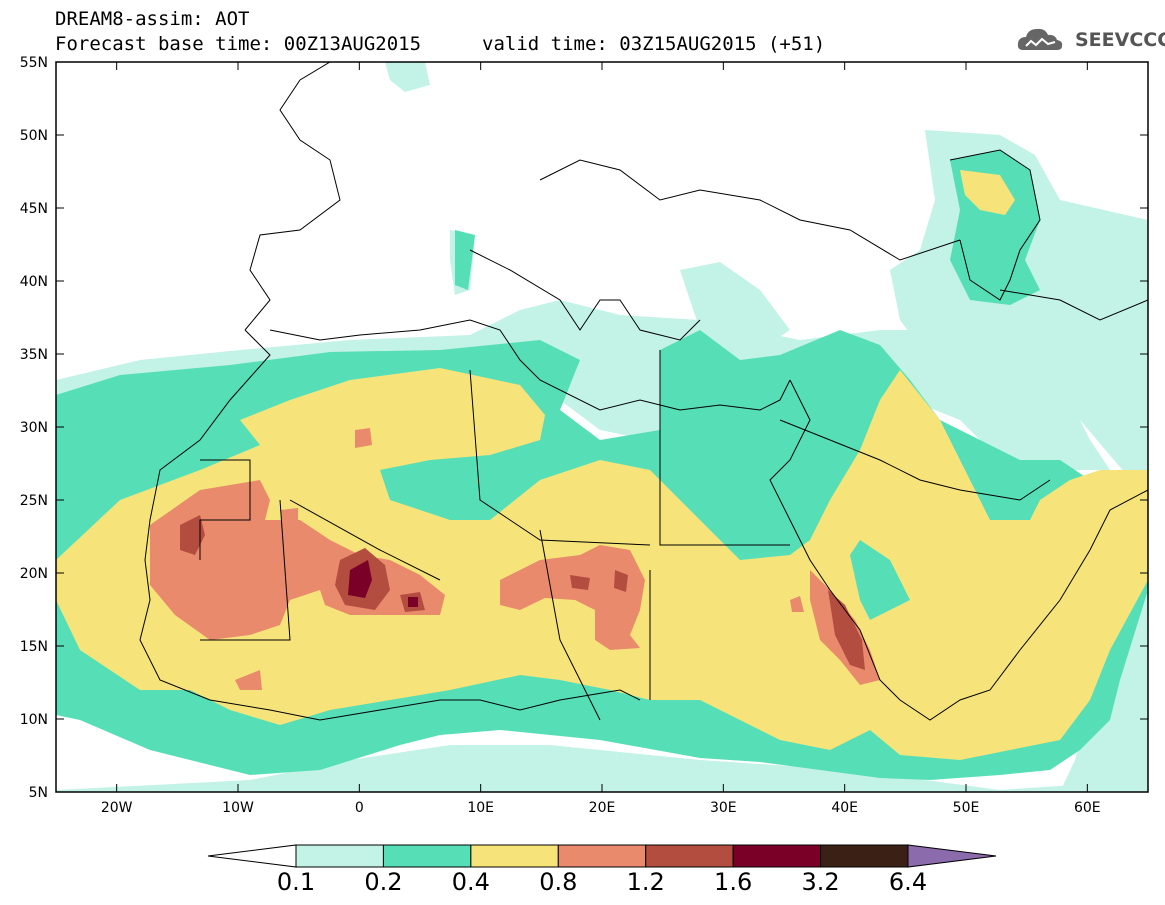  I want to click on colorbar-label: 3.2, so click(820, 882).